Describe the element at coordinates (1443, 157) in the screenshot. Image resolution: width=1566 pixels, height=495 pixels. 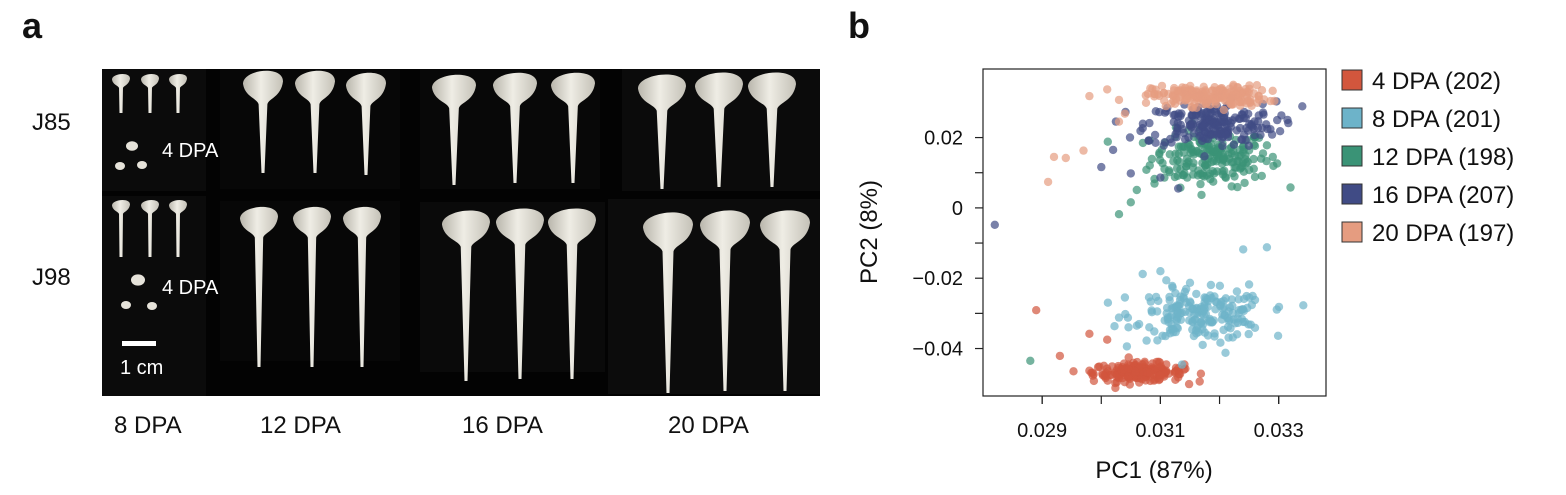
I see `legend-label: 12 DPA (198)` at that location.